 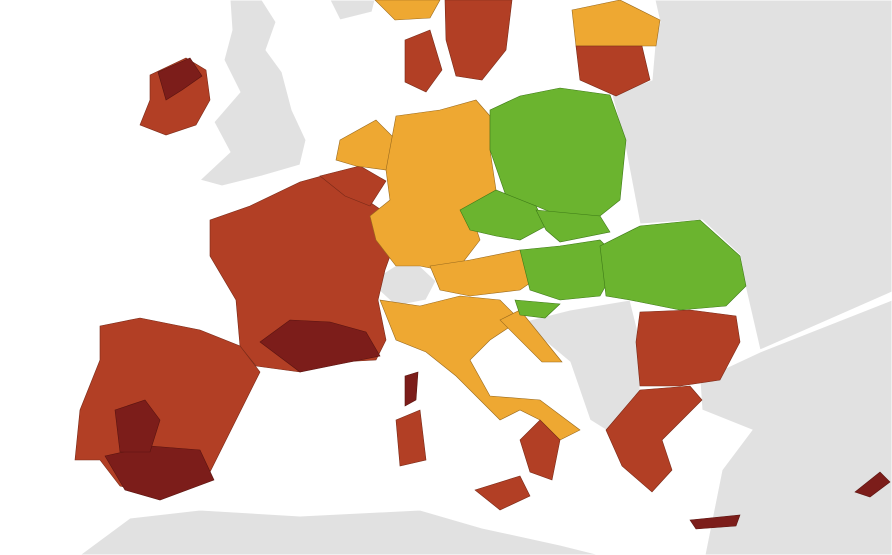 What do you see at coordinates (558, 152) in the screenshot?
I see `poland` at bounding box center [558, 152].